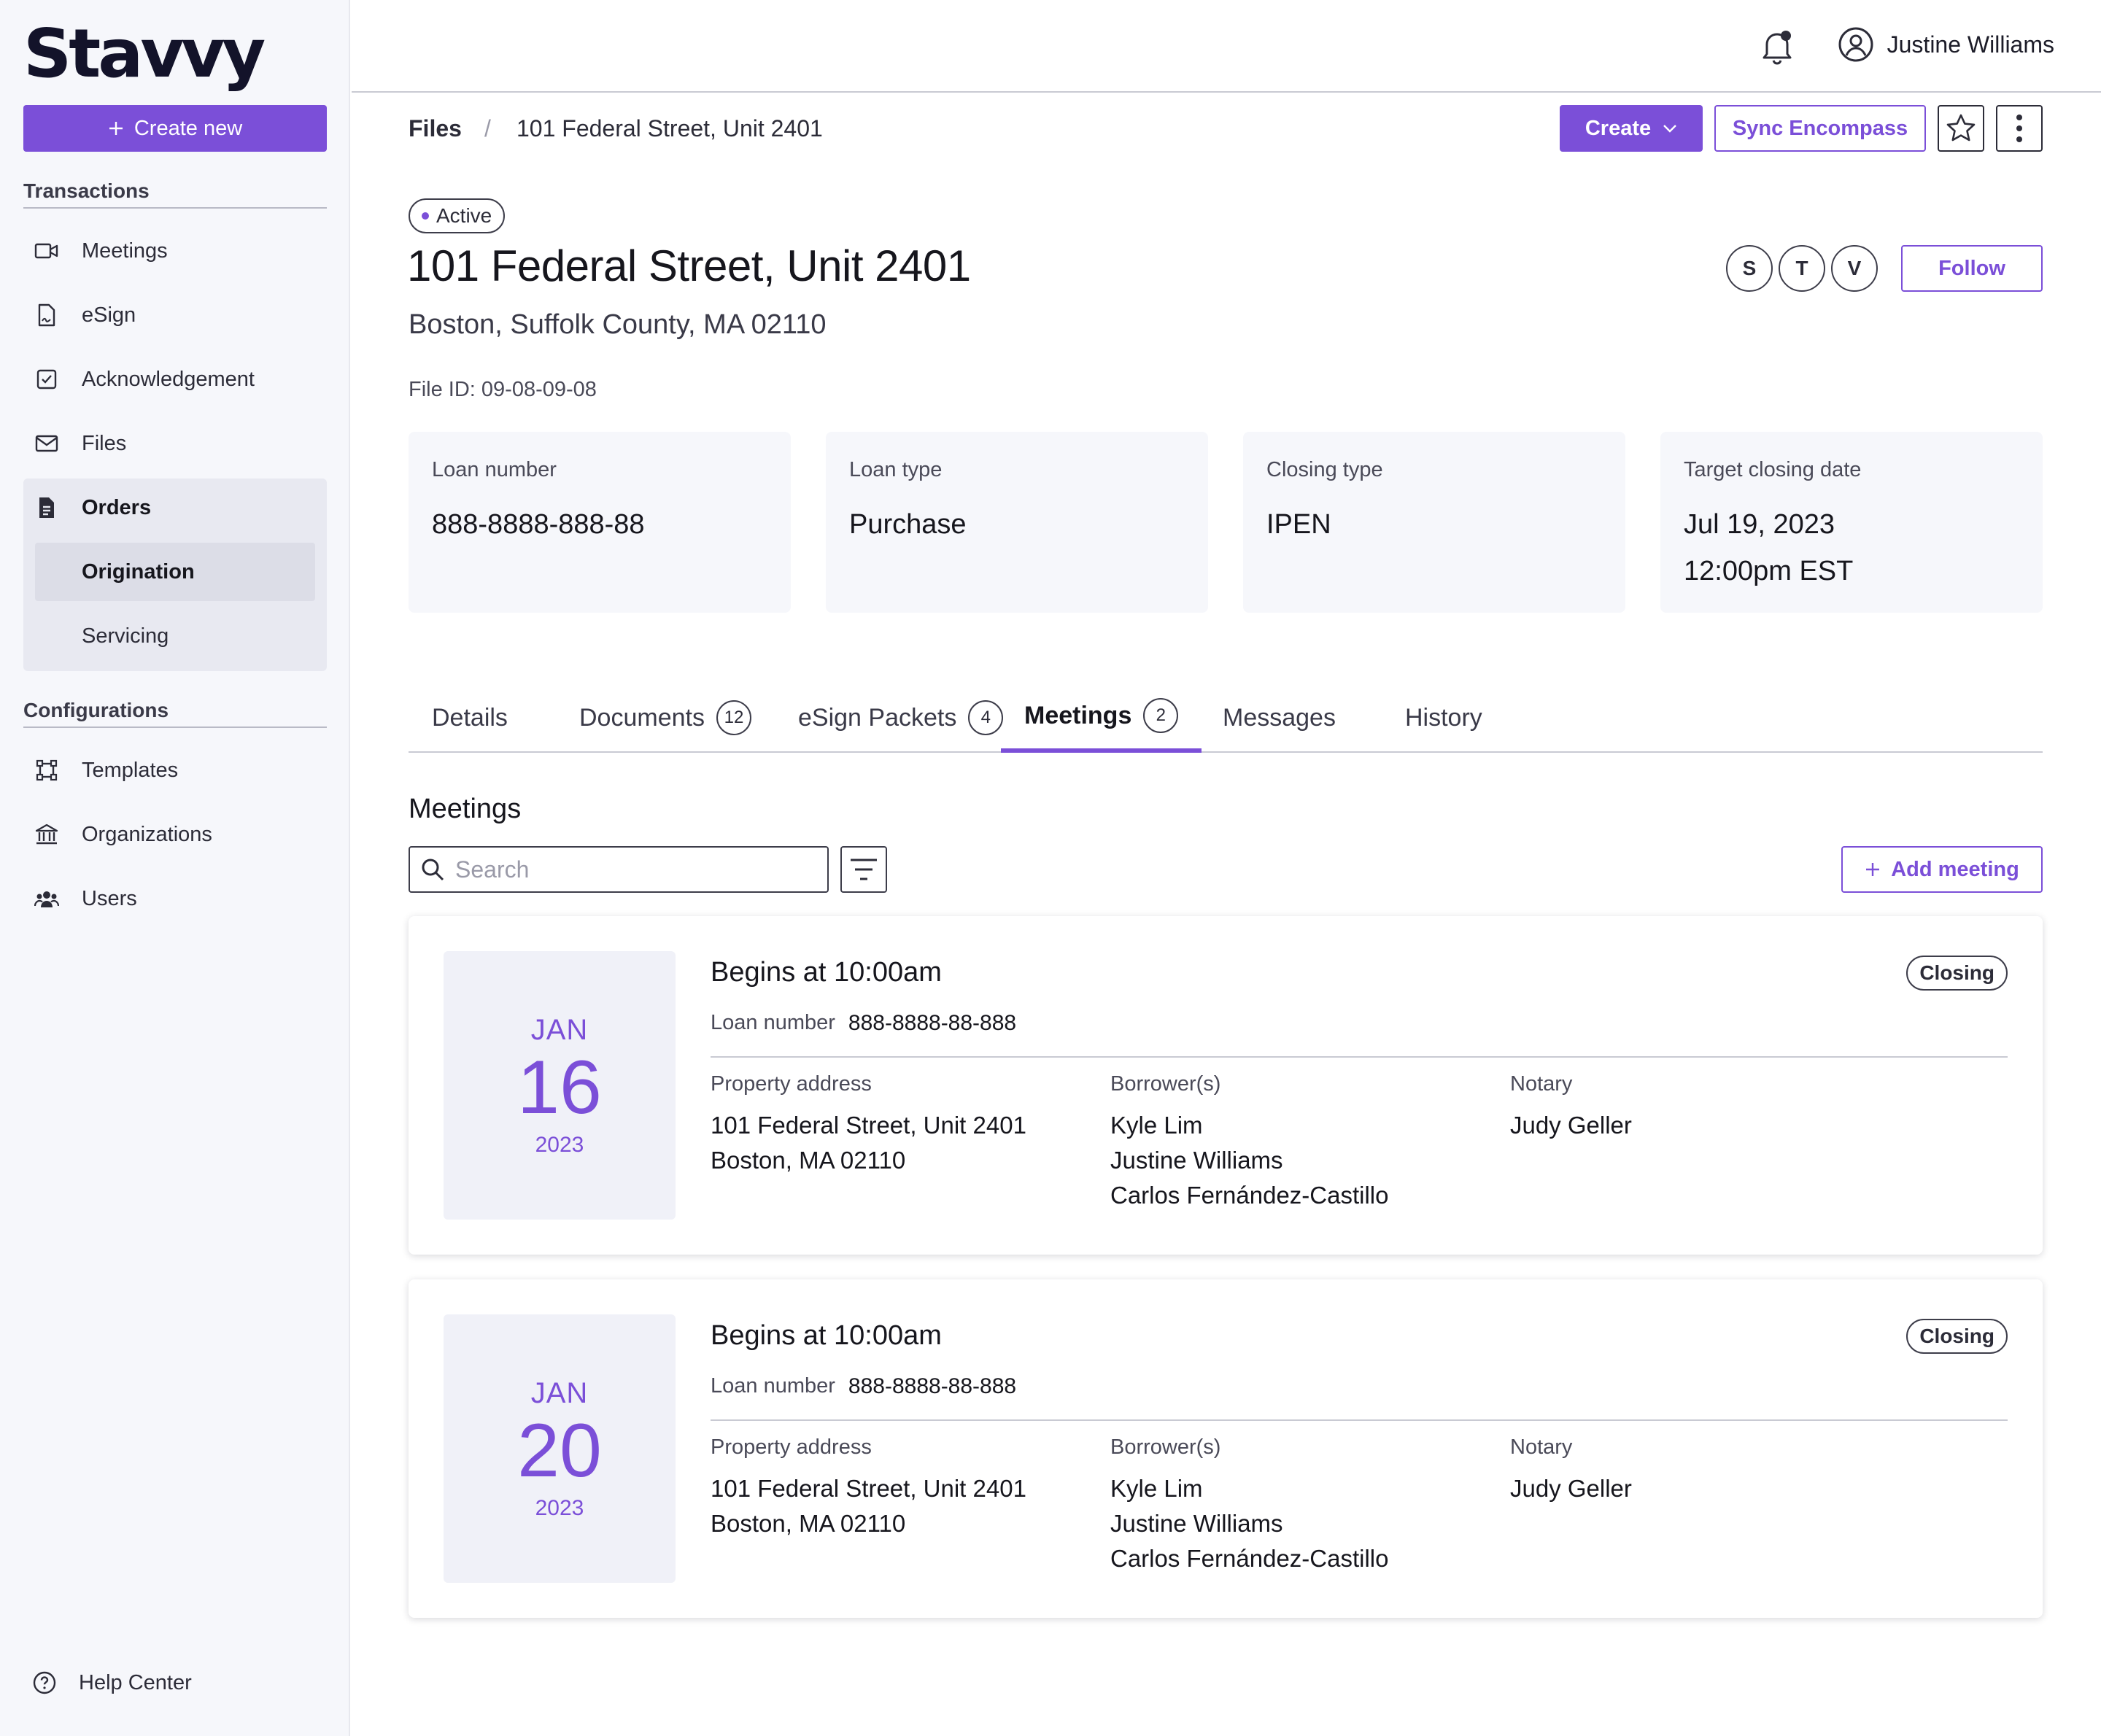  I want to click on sidebar-item-label: Organizations, so click(147, 834).